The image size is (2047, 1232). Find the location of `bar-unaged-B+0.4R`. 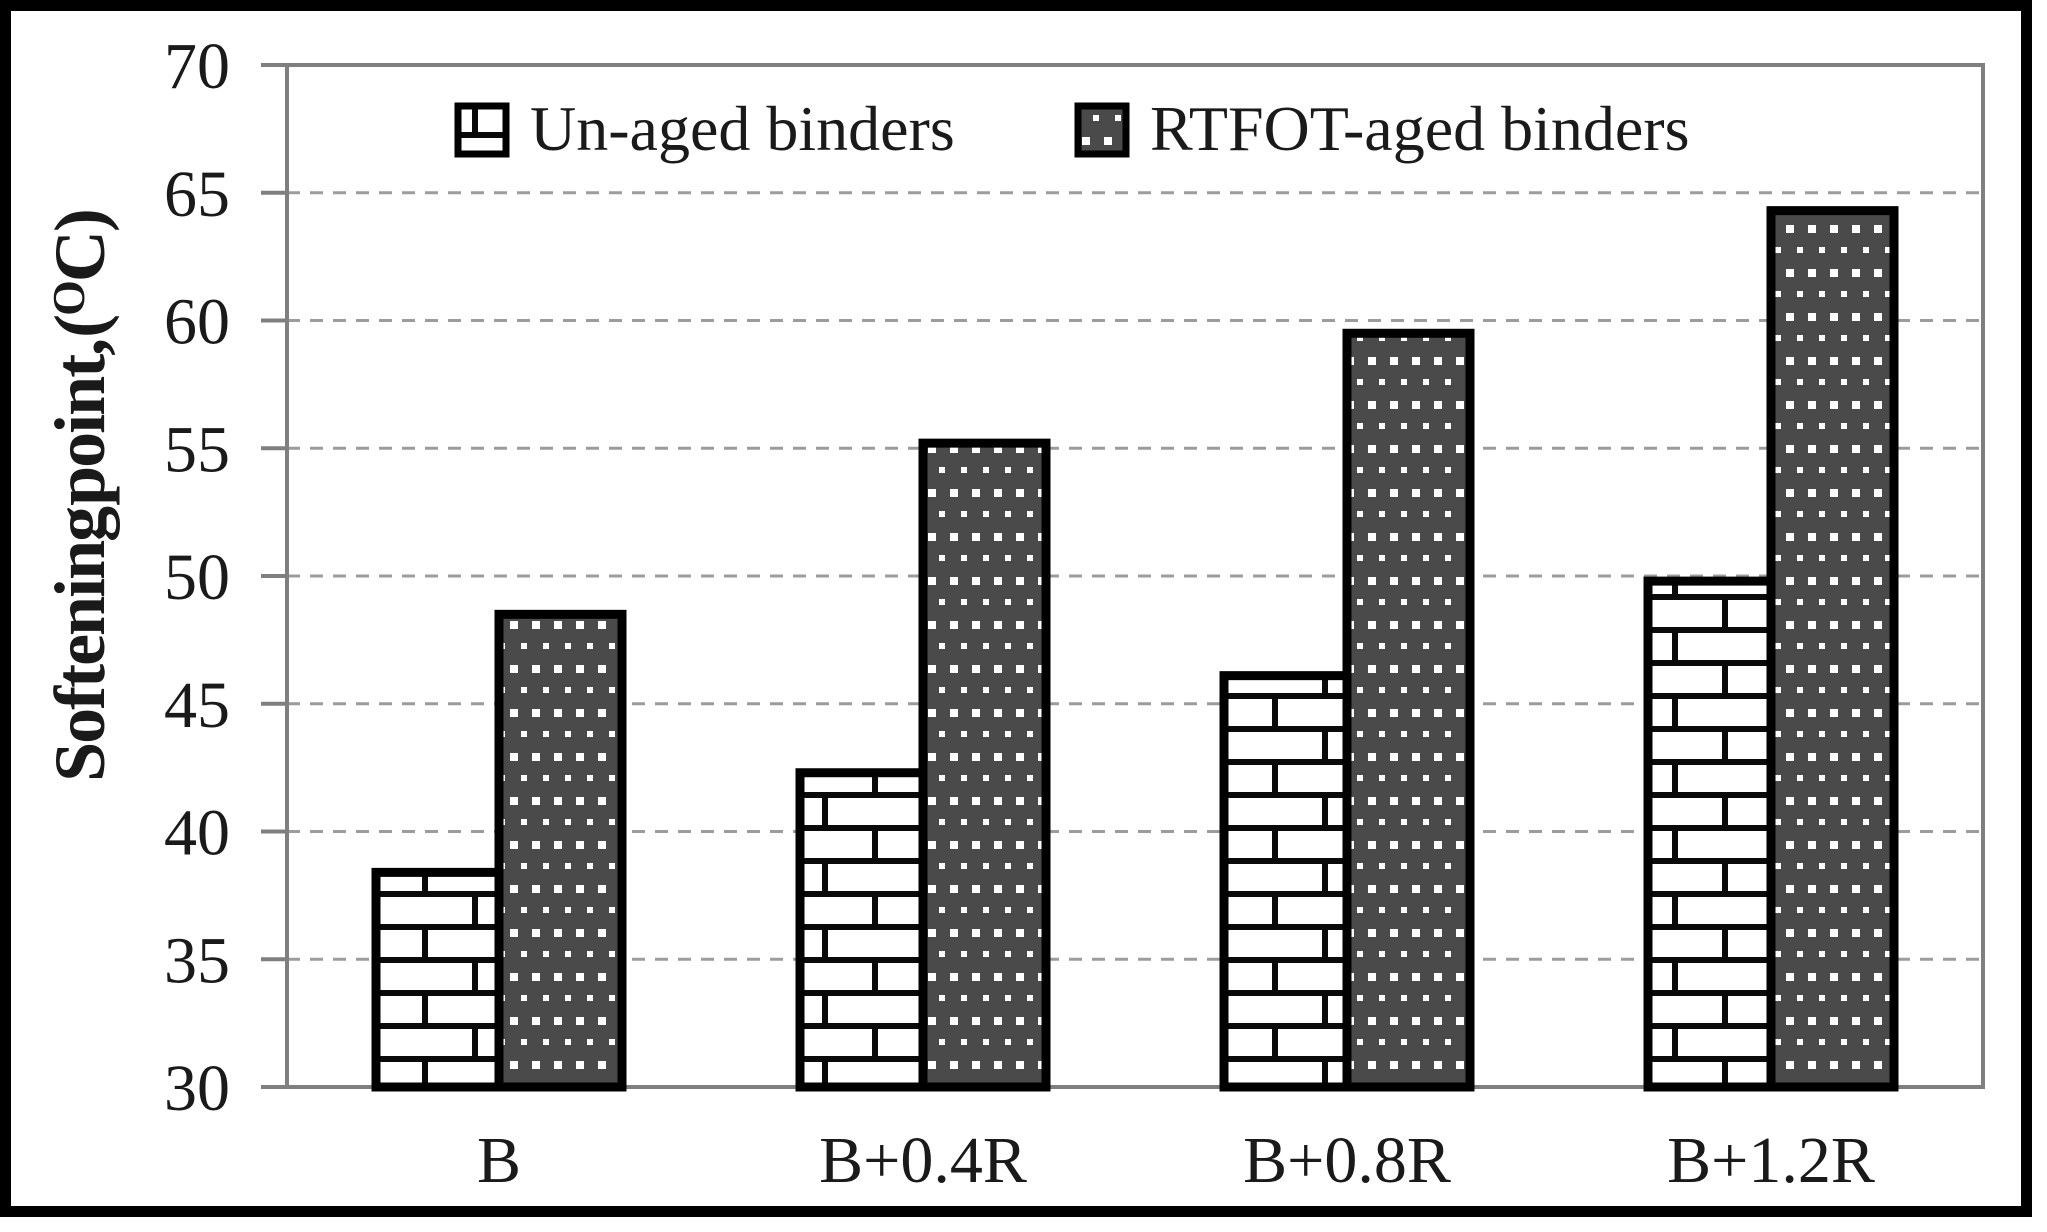

bar-unaged-B+0.4R is located at coordinates (861, 930).